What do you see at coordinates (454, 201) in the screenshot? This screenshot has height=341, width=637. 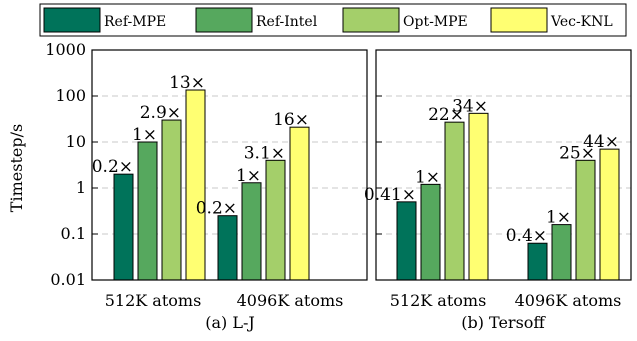 I see `bar-tersoff-opt-mpe-512k` at bounding box center [454, 201].